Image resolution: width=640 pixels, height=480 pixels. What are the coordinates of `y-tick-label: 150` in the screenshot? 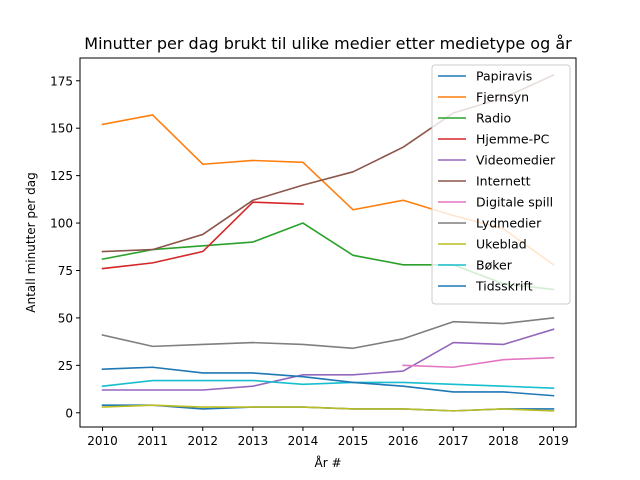 It's located at (61, 129).